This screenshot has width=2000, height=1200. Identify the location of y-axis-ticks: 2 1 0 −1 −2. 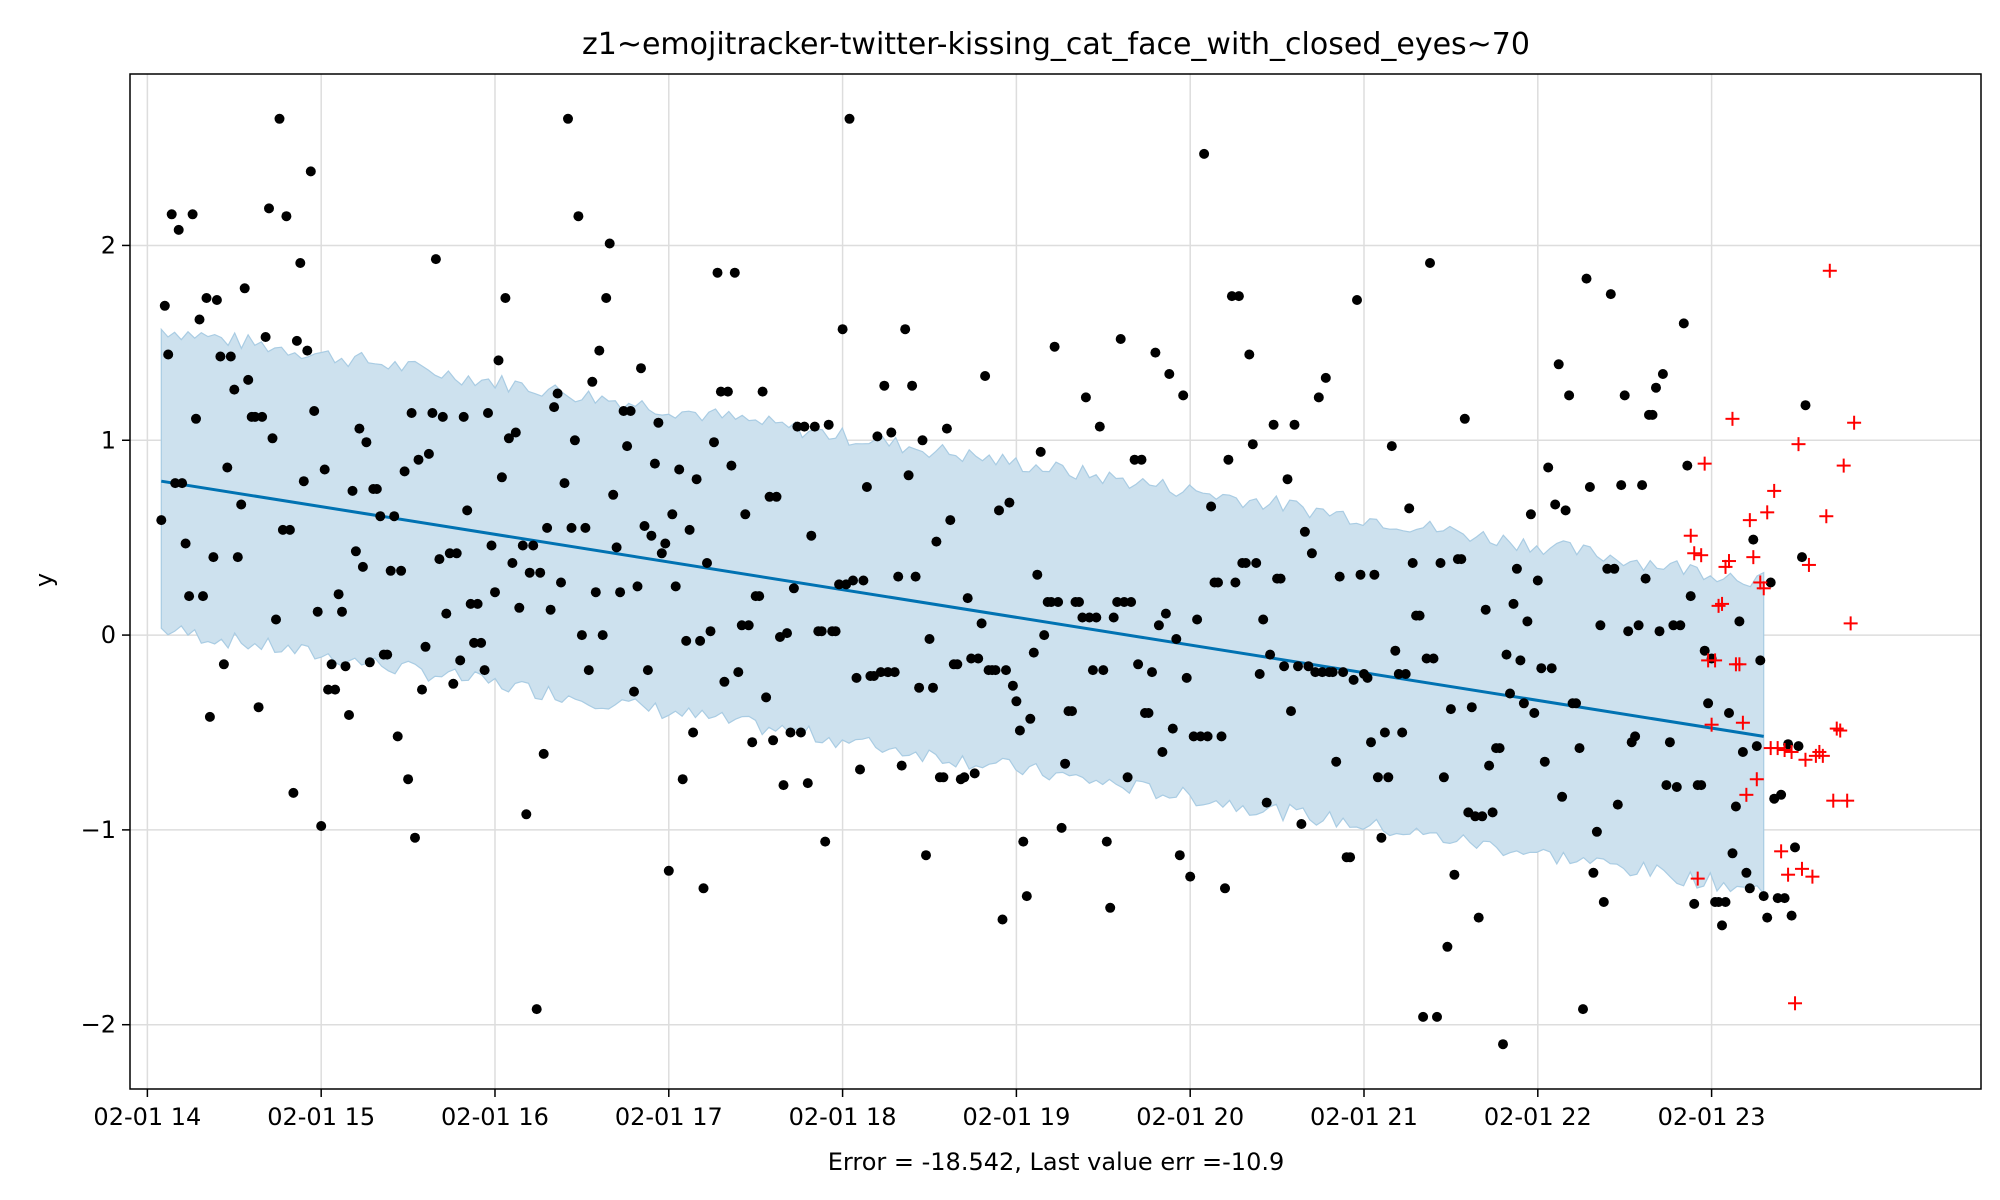
(105, 635).